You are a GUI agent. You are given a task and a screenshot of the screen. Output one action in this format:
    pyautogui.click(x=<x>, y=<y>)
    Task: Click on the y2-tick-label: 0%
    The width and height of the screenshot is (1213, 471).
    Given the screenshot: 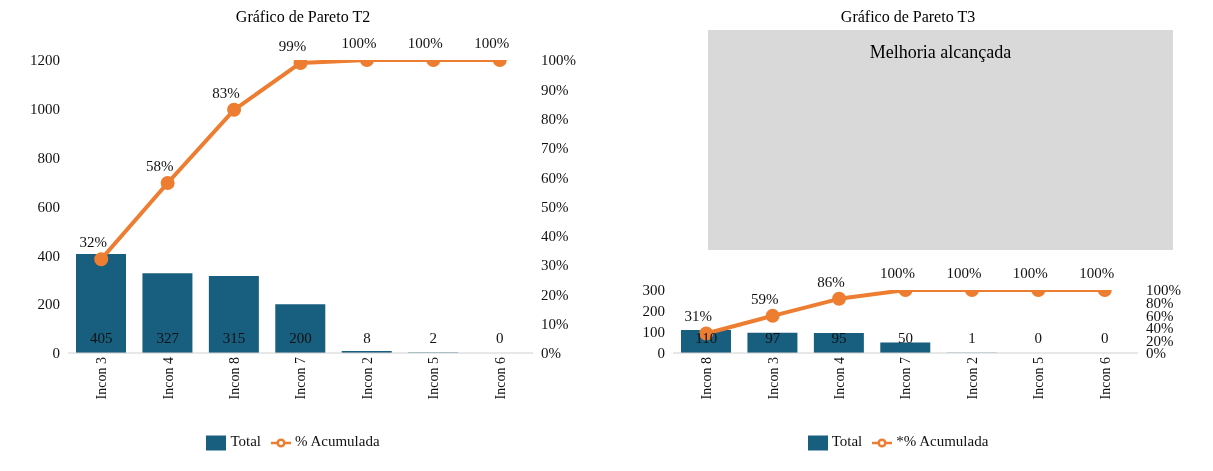 What is the action you would take?
    pyautogui.click(x=551, y=353)
    